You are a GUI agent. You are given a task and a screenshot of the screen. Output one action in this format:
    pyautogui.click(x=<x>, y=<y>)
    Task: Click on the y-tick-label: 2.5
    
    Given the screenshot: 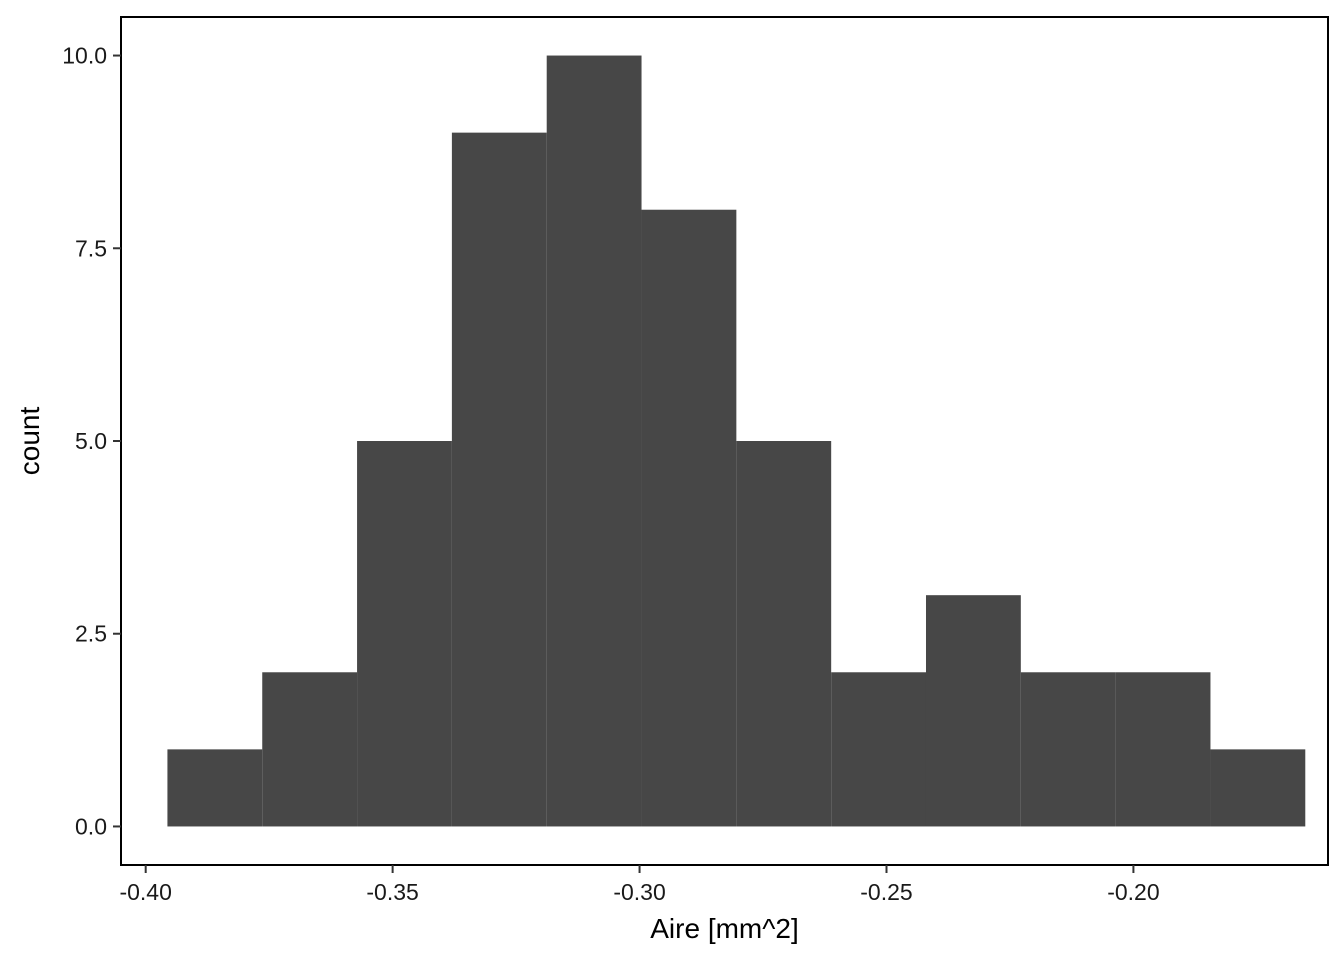 What is the action you would take?
    pyautogui.click(x=91, y=634)
    